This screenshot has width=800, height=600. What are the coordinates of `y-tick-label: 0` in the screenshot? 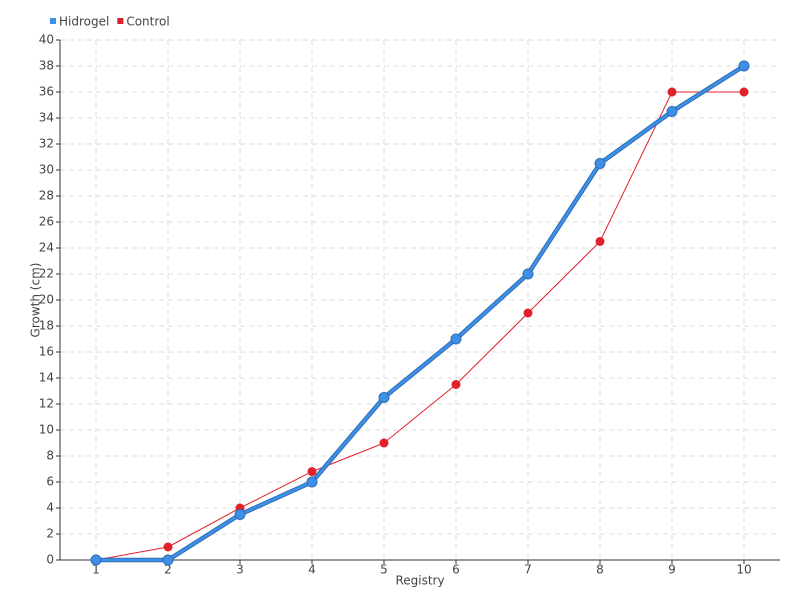 It's located at (50, 560).